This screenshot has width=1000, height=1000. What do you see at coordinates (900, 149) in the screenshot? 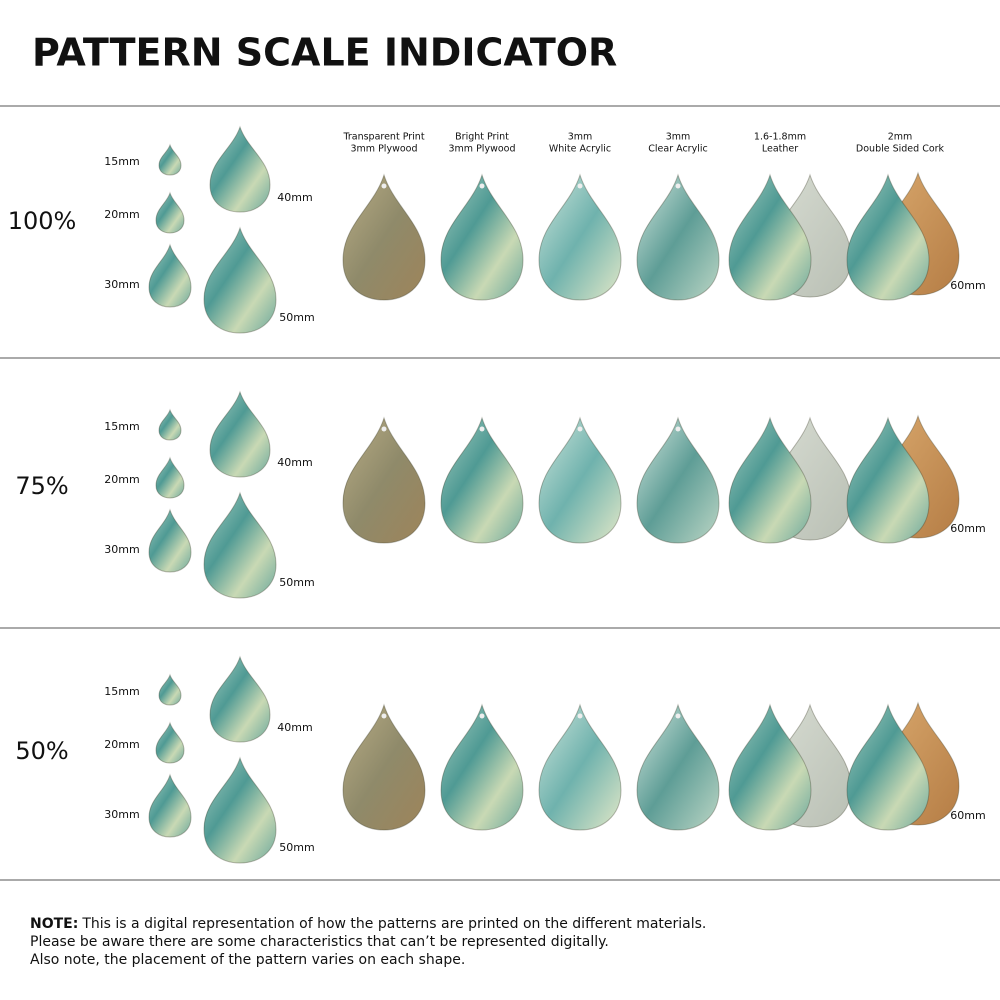
I see `material-label: Double Sided Cork` at bounding box center [900, 149].